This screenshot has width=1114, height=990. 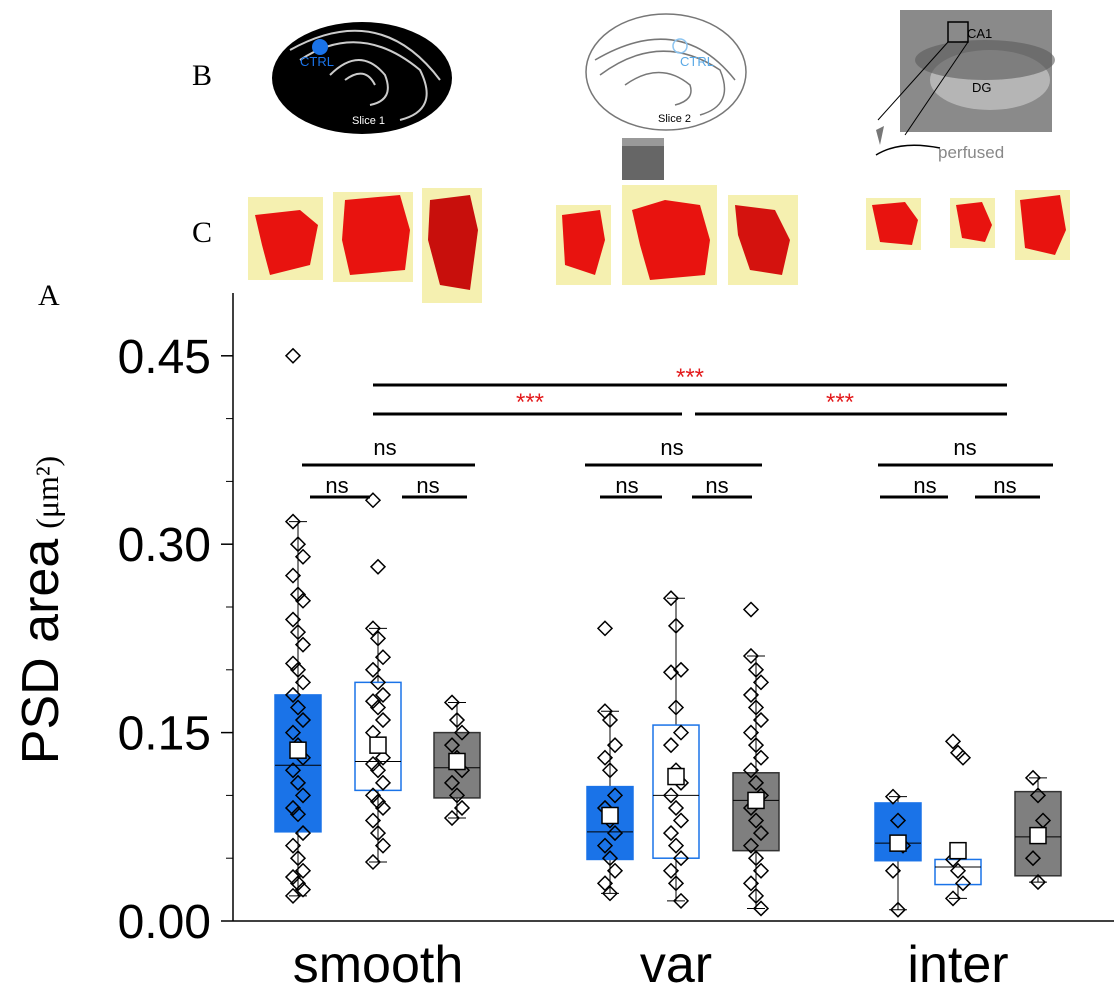 I want to click on y-tick-label: 0.15, so click(x=164, y=734).